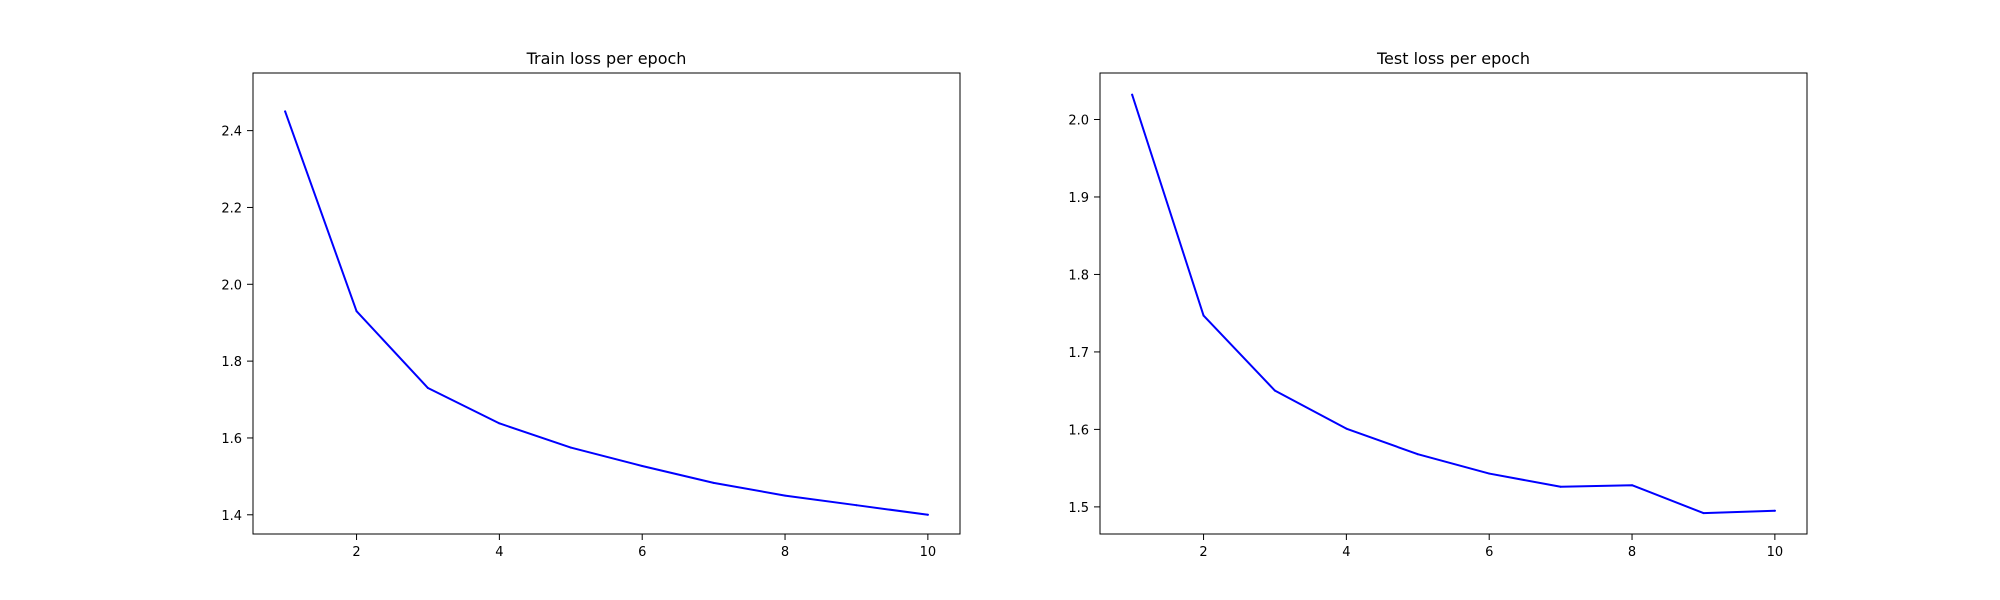 Image resolution: width=2000 pixels, height=600 pixels. Describe the element at coordinates (231, 132) in the screenshot. I see `y-tick-label: 2.4` at that location.